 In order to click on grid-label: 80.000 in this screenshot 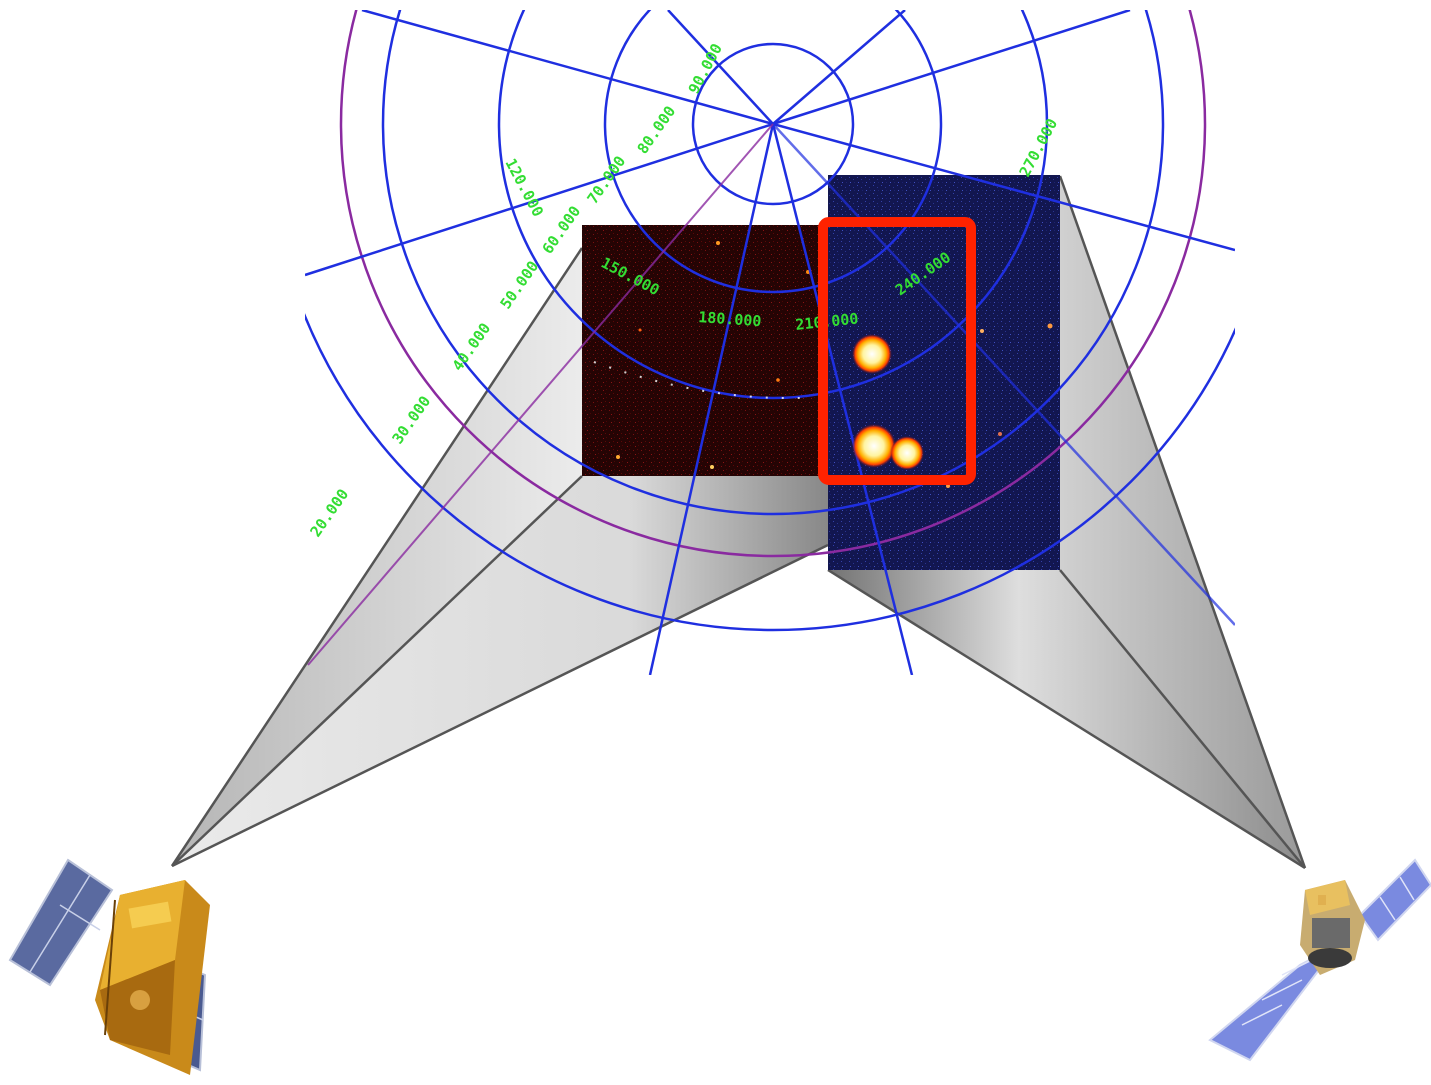, I will do `click(657, 130)`.